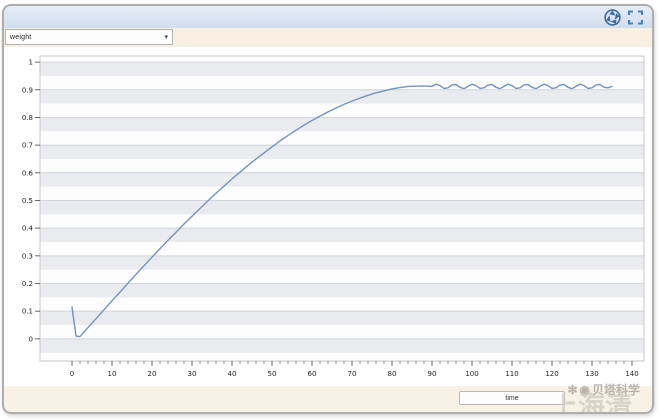 This screenshot has height=420, width=658. What do you see at coordinates (27, 256) in the screenshot?
I see `y-tick-label: 0.3` at bounding box center [27, 256].